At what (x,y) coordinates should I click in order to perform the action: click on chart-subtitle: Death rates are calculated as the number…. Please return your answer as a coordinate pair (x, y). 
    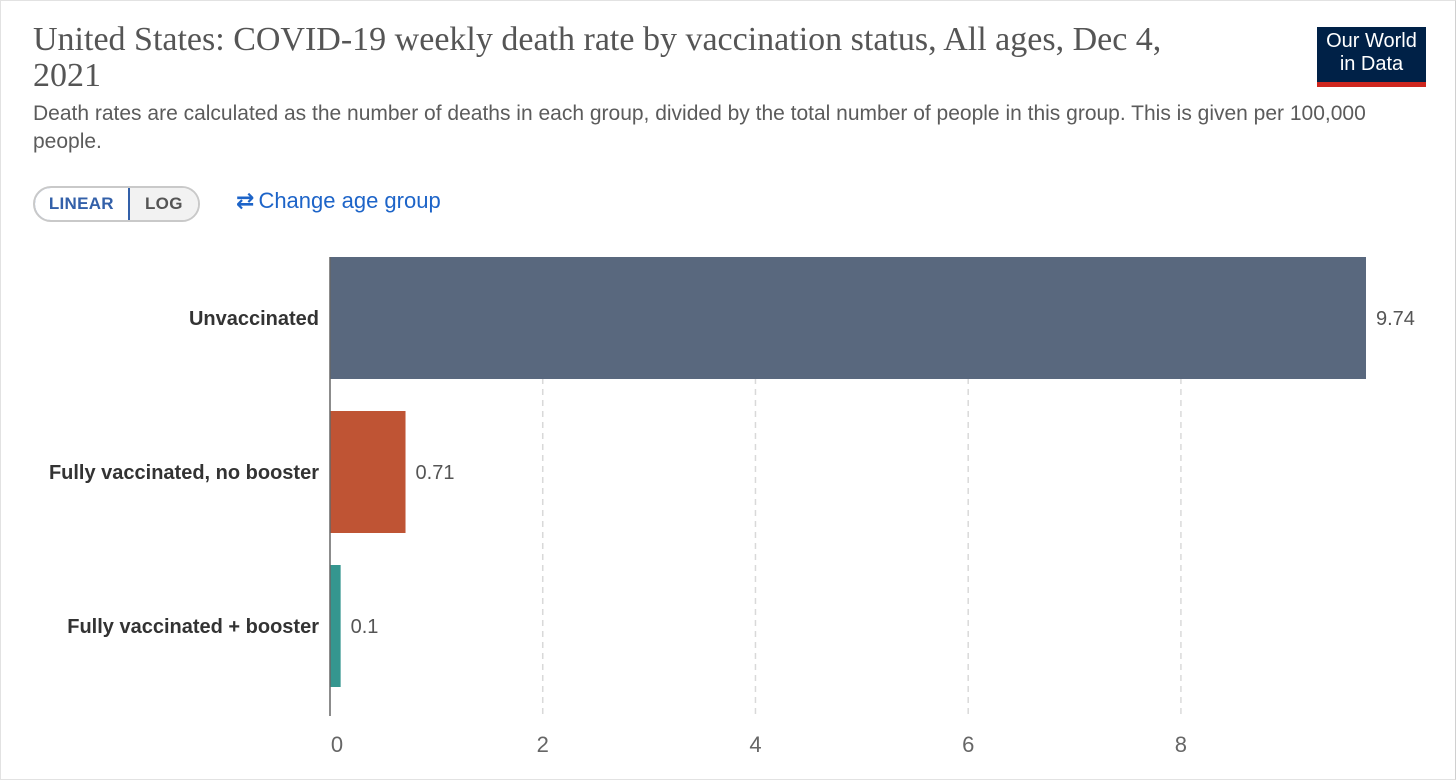
    Looking at the image, I should click on (699, 127).